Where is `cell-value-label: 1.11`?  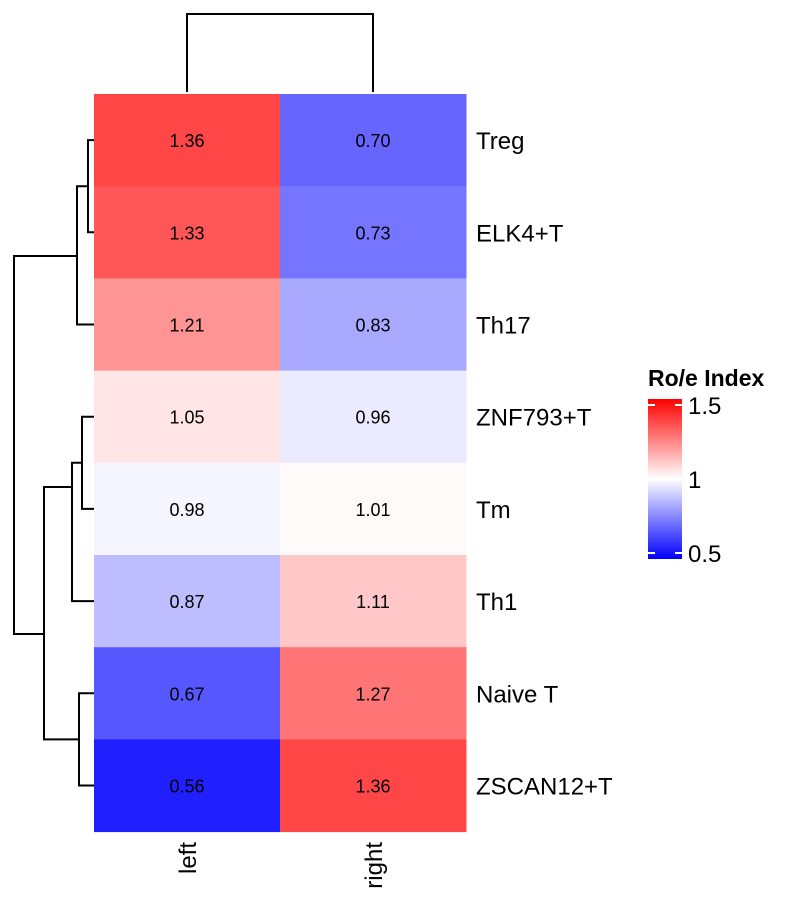 cell-value-label: 1.11 is located at coordinates (373, 602).